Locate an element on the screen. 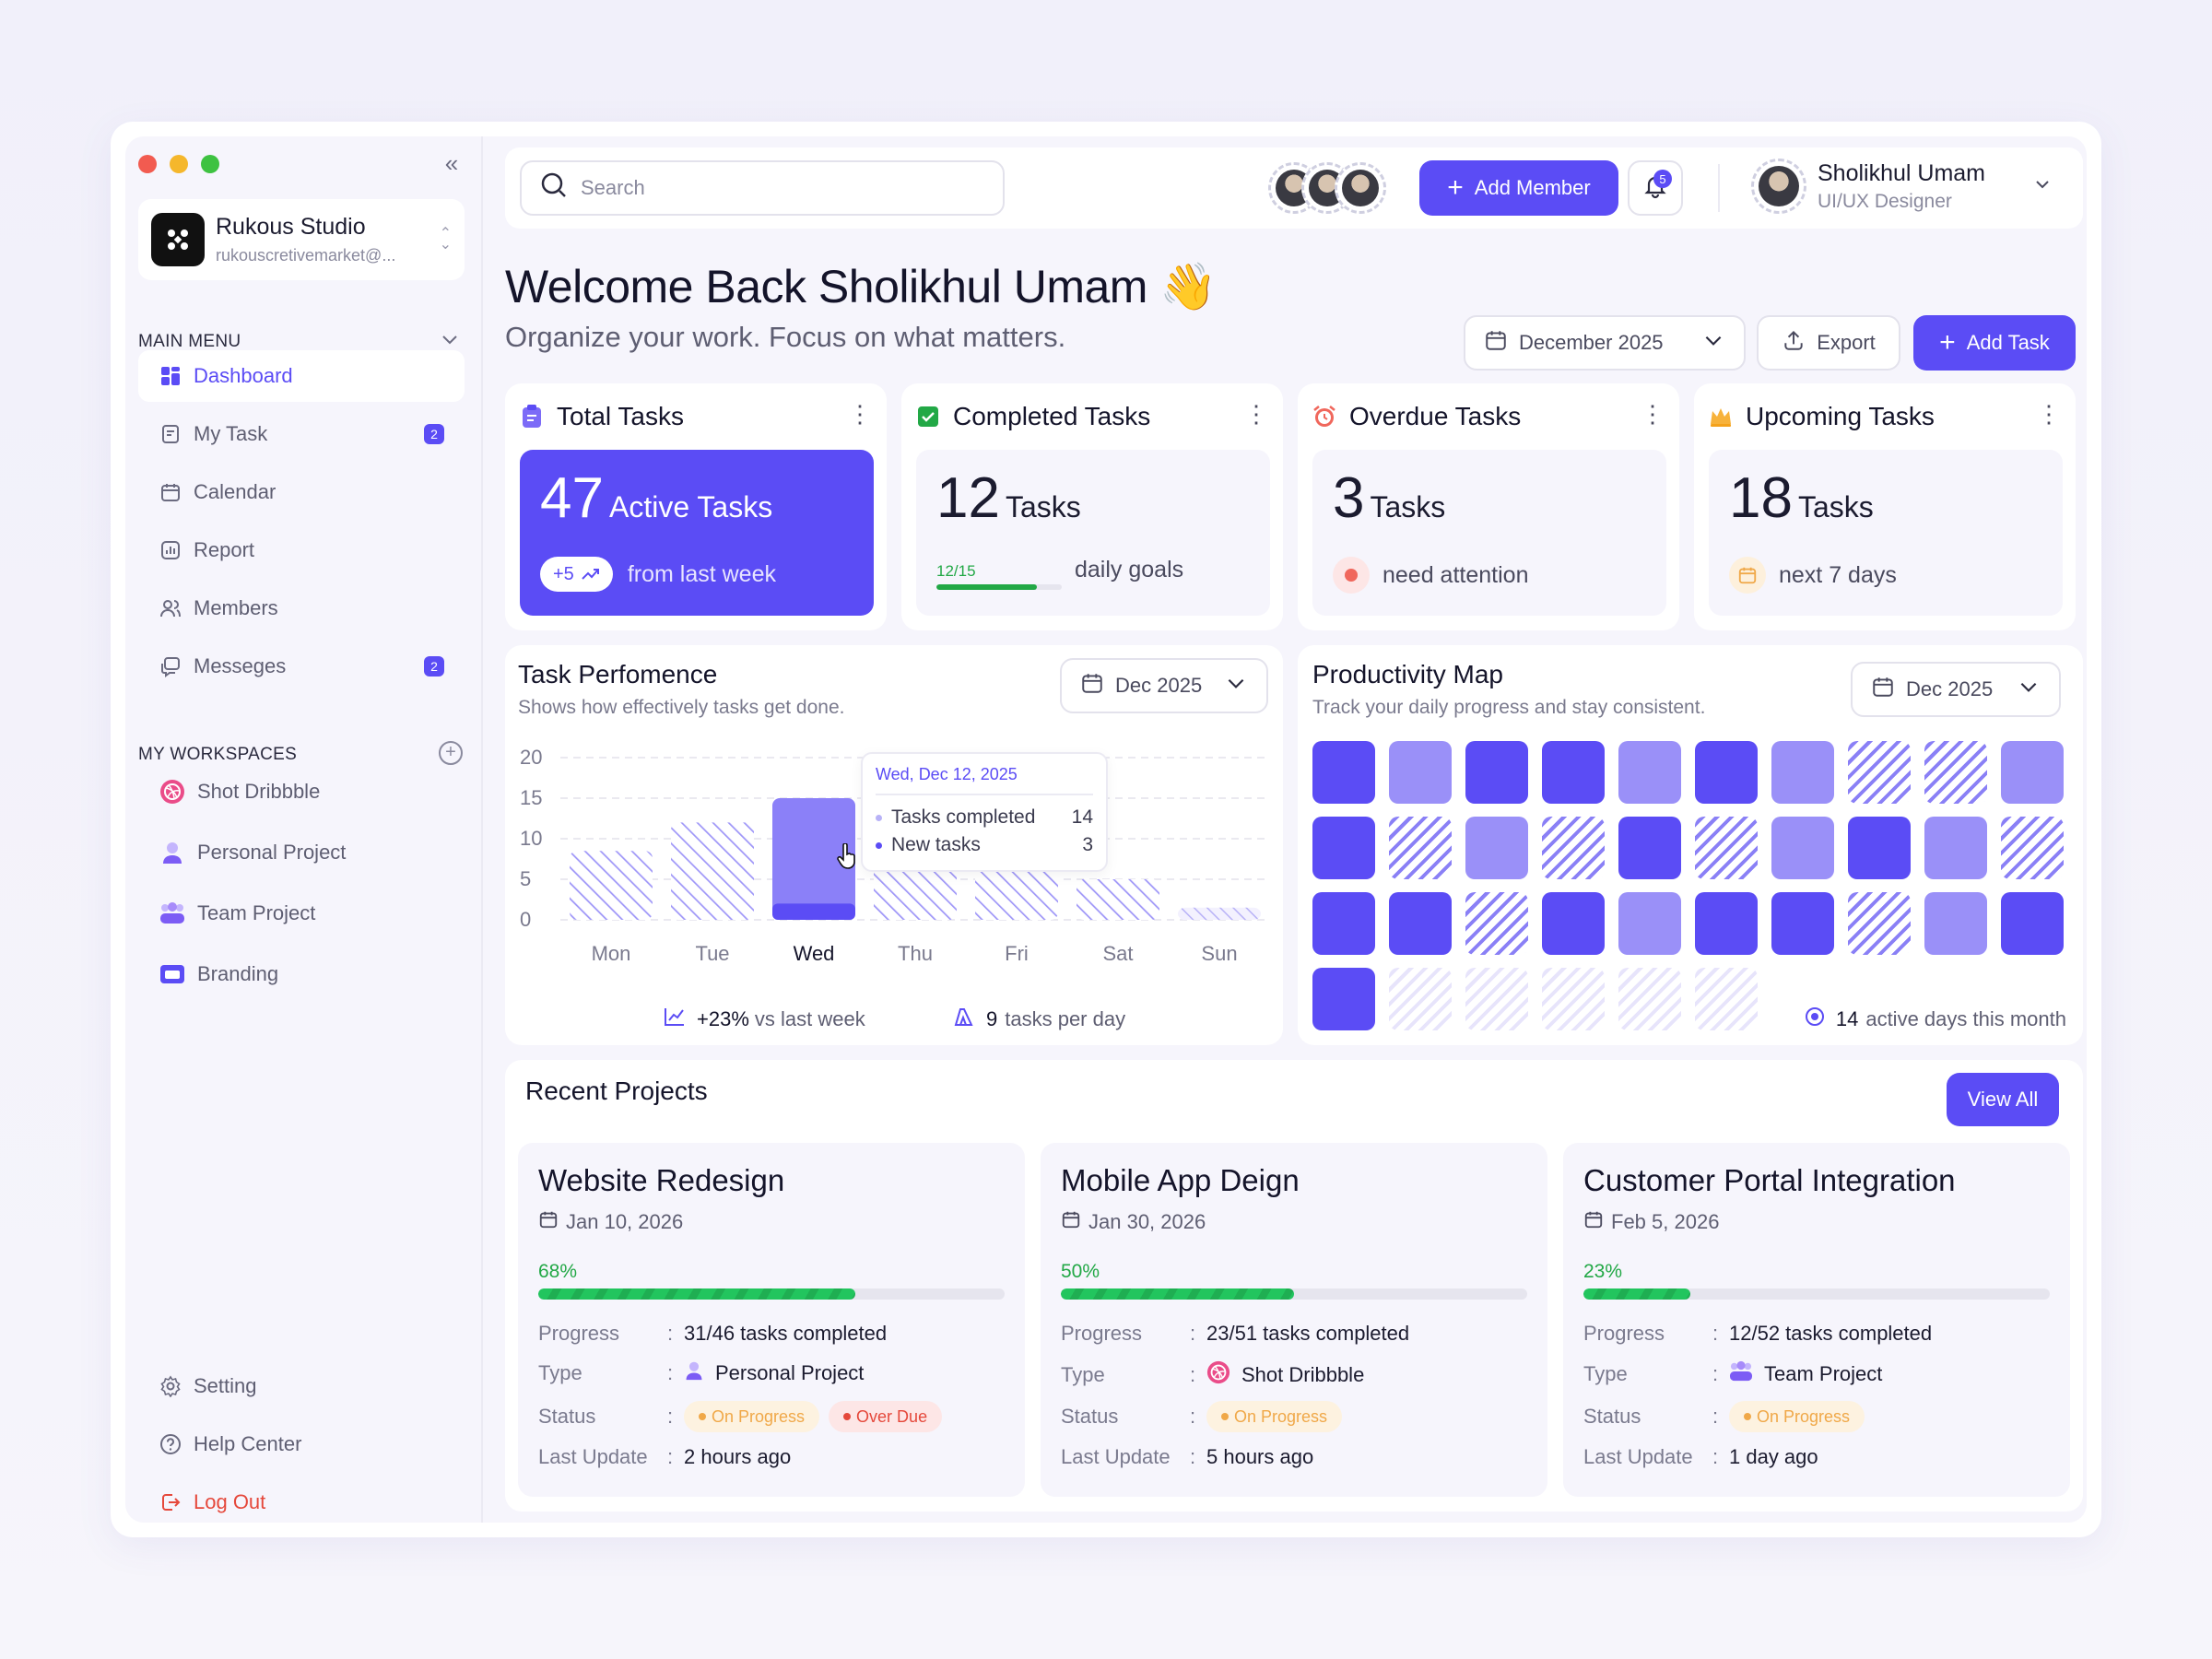  sidebar-item-messages: Messeges 2 is located at coordinates (301, 666).